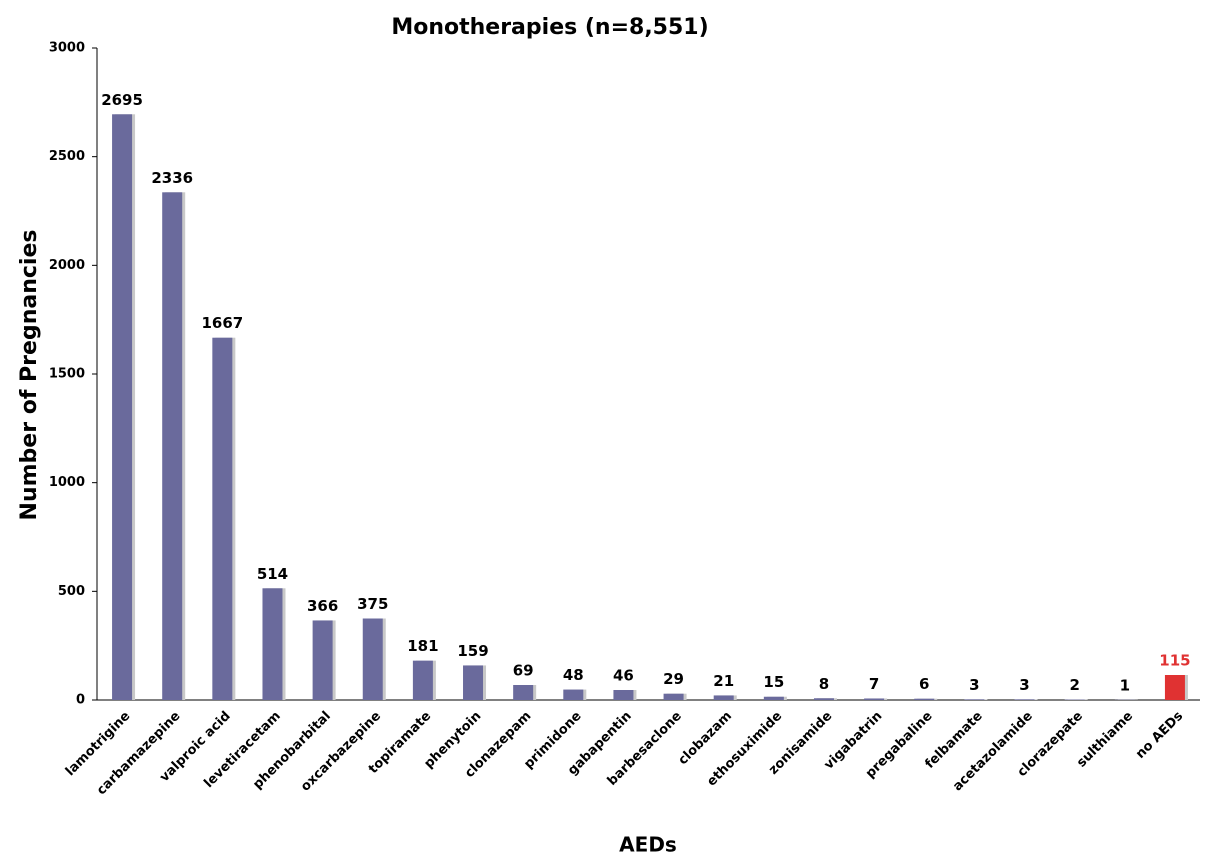  What do you see at coordinates (573, 675) in the screenshot?
I see `data-label: 48` at bounding box center [573, 675].